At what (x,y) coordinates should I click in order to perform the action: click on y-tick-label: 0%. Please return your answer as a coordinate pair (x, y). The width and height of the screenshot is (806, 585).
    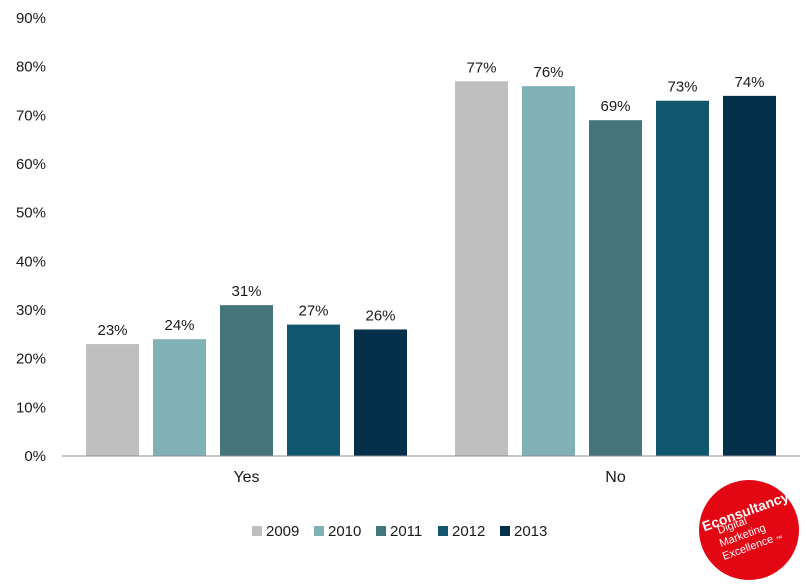
    Looking at the image, I should click on (35, 456).